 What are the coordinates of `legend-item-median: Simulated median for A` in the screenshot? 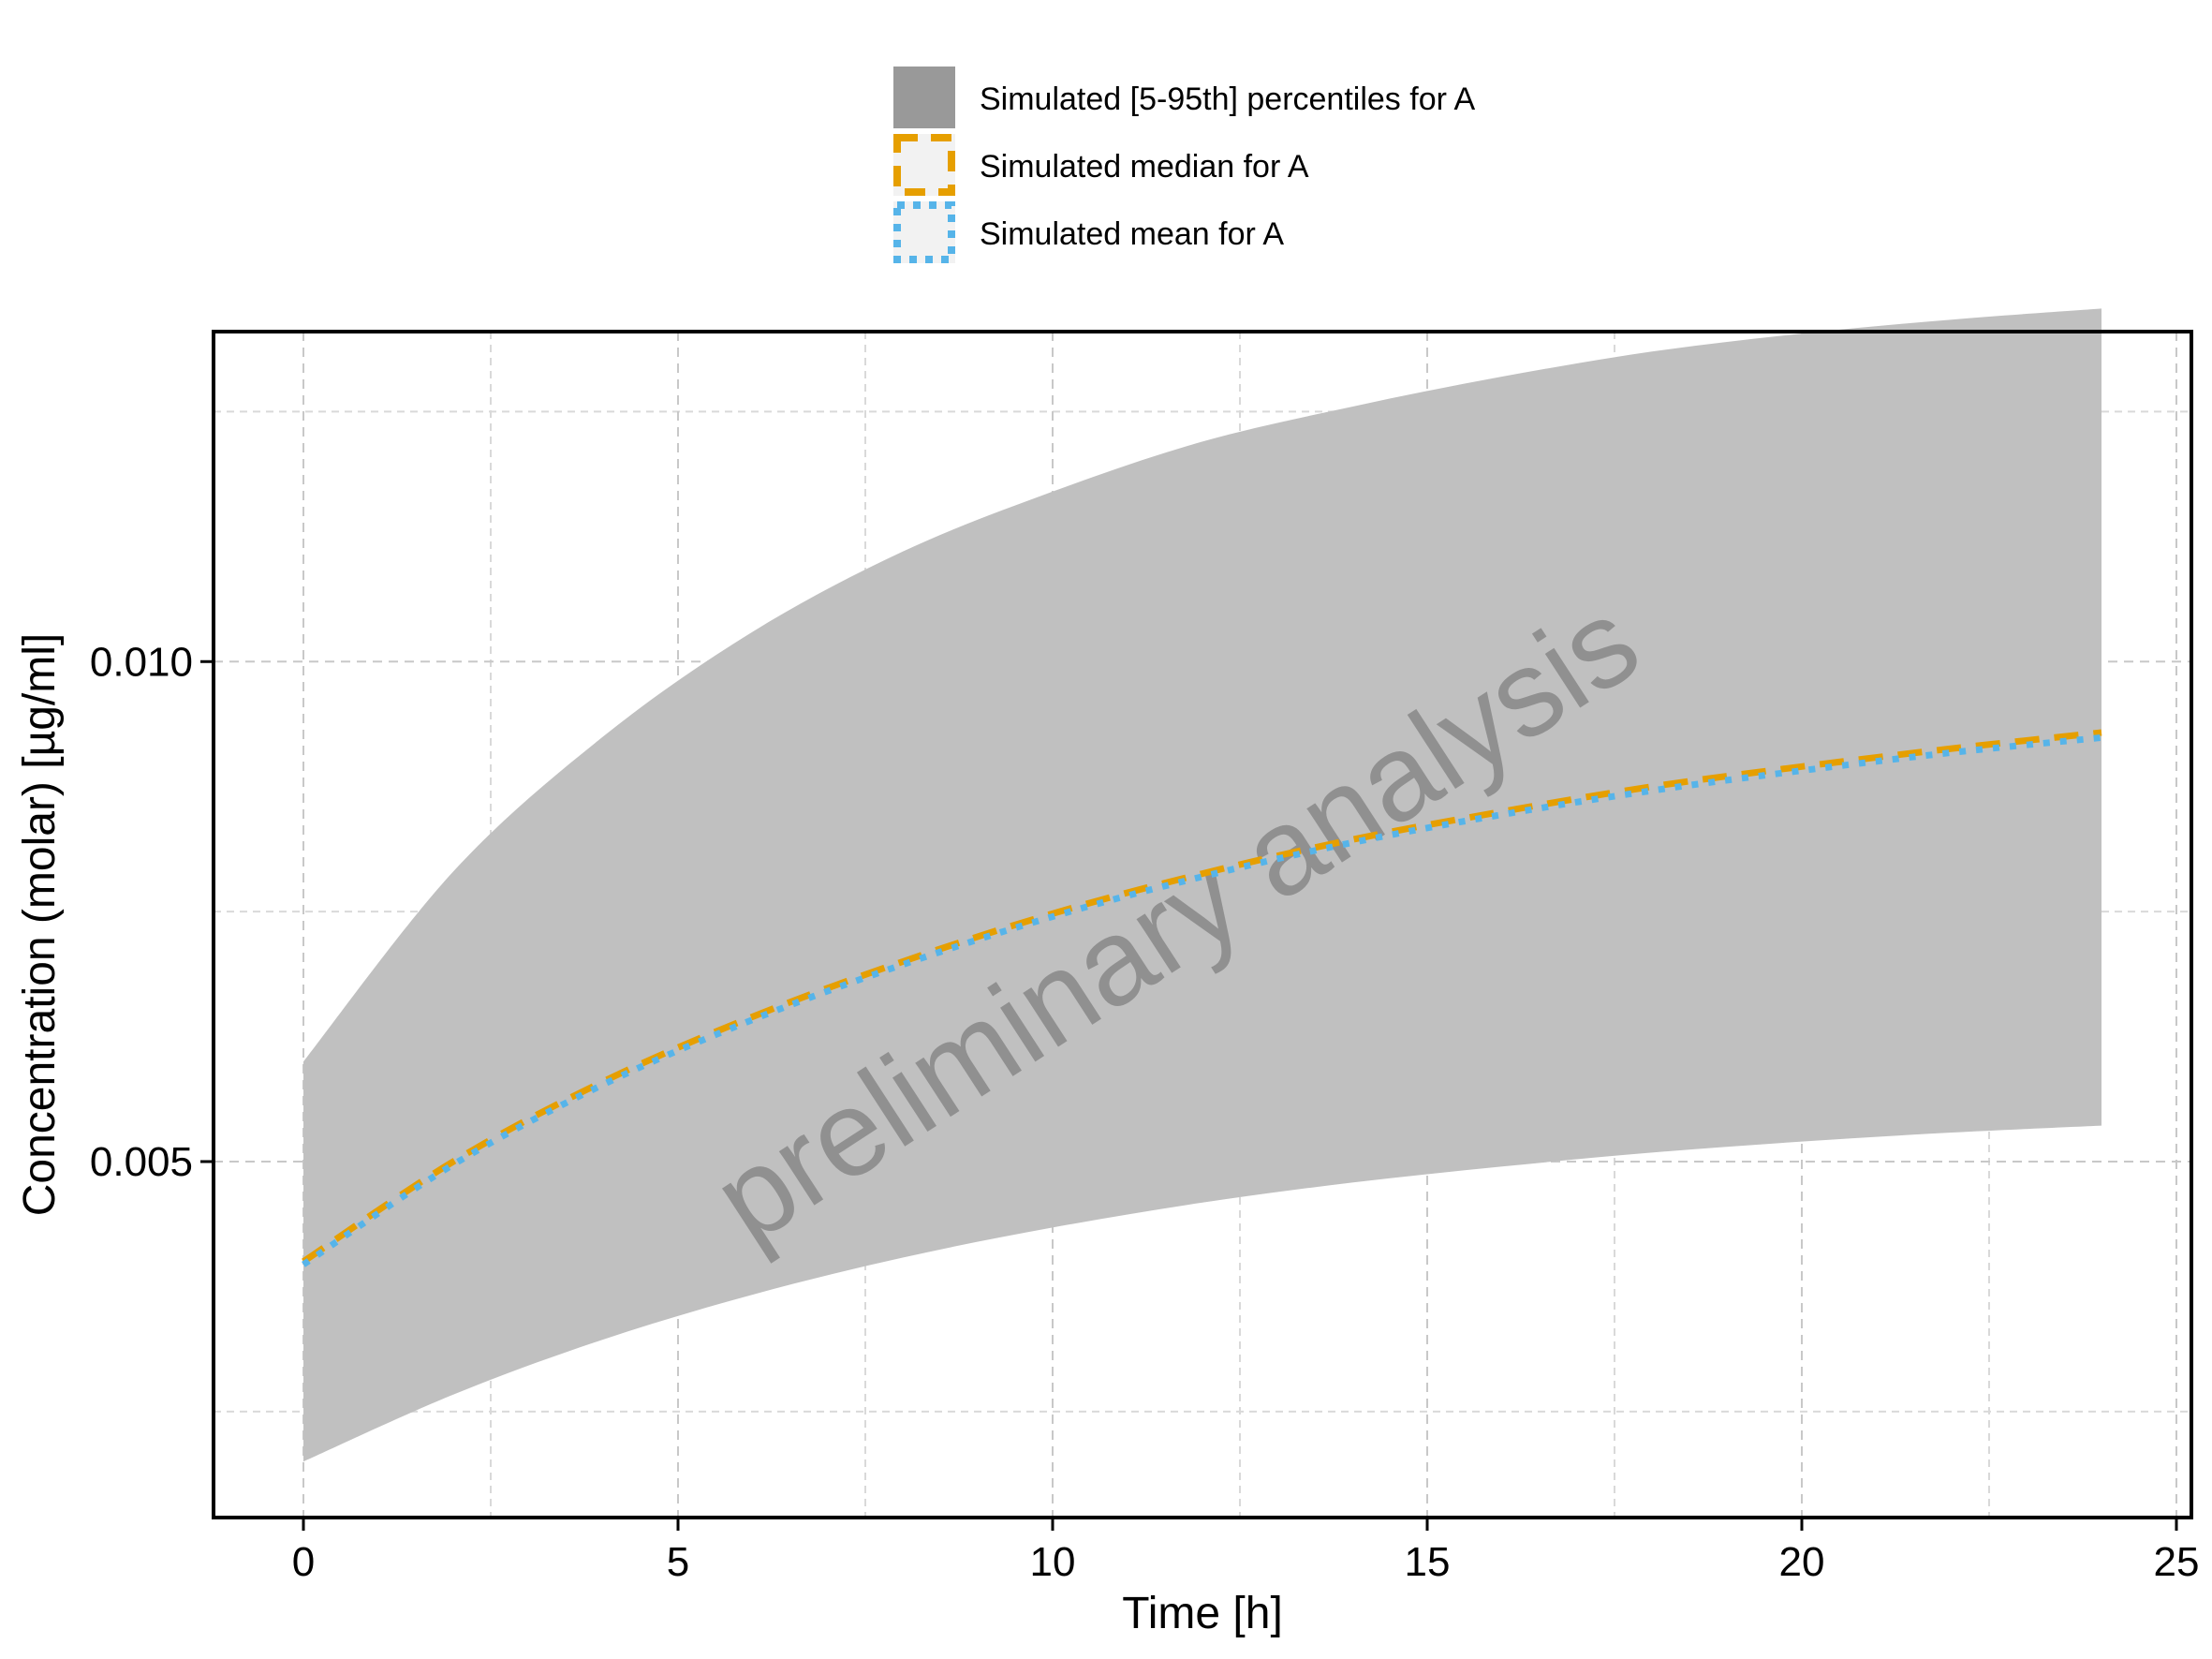 It's located at (1101, 165).